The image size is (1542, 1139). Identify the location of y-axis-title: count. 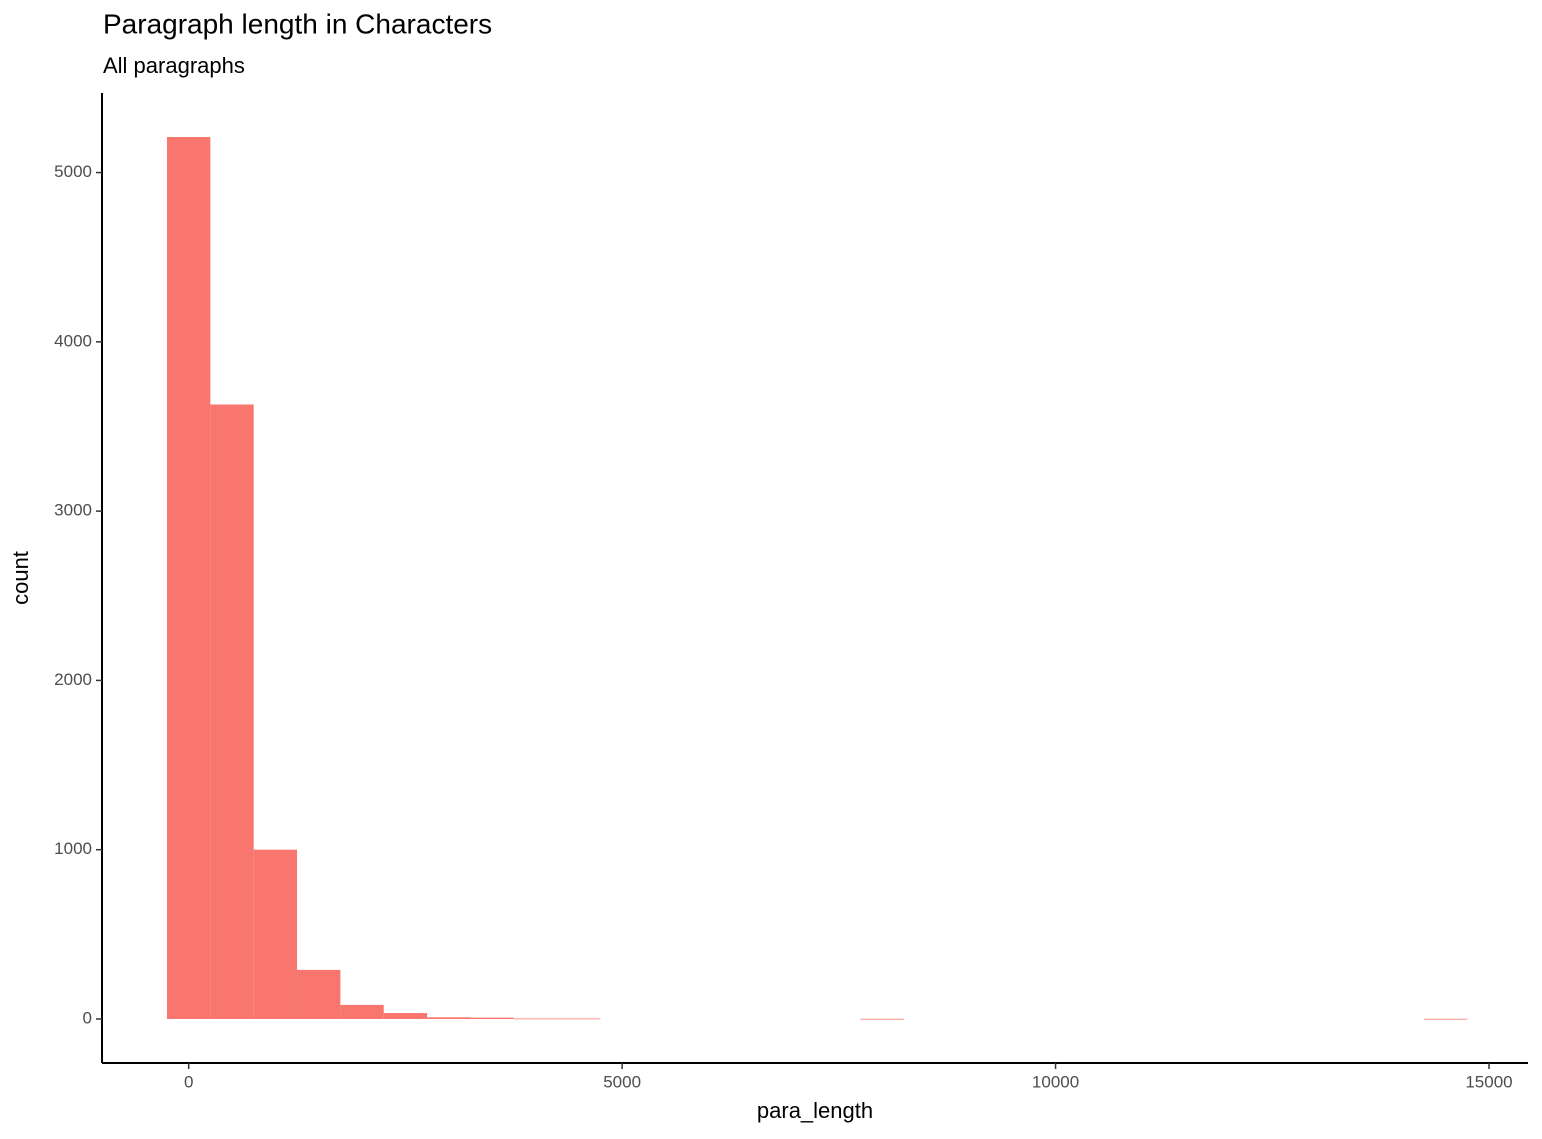
(20, 578).